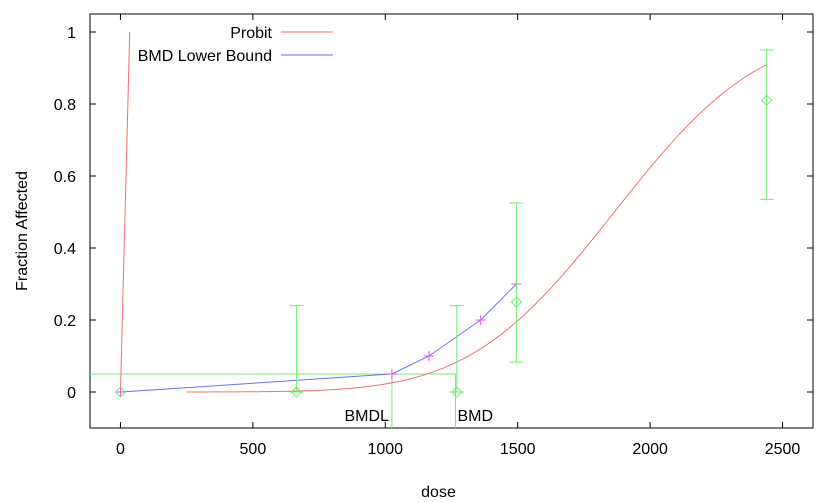  Describe the element at coordinates (71, 33) in the screenshot. I see `y-tick-label: 1` at that location.